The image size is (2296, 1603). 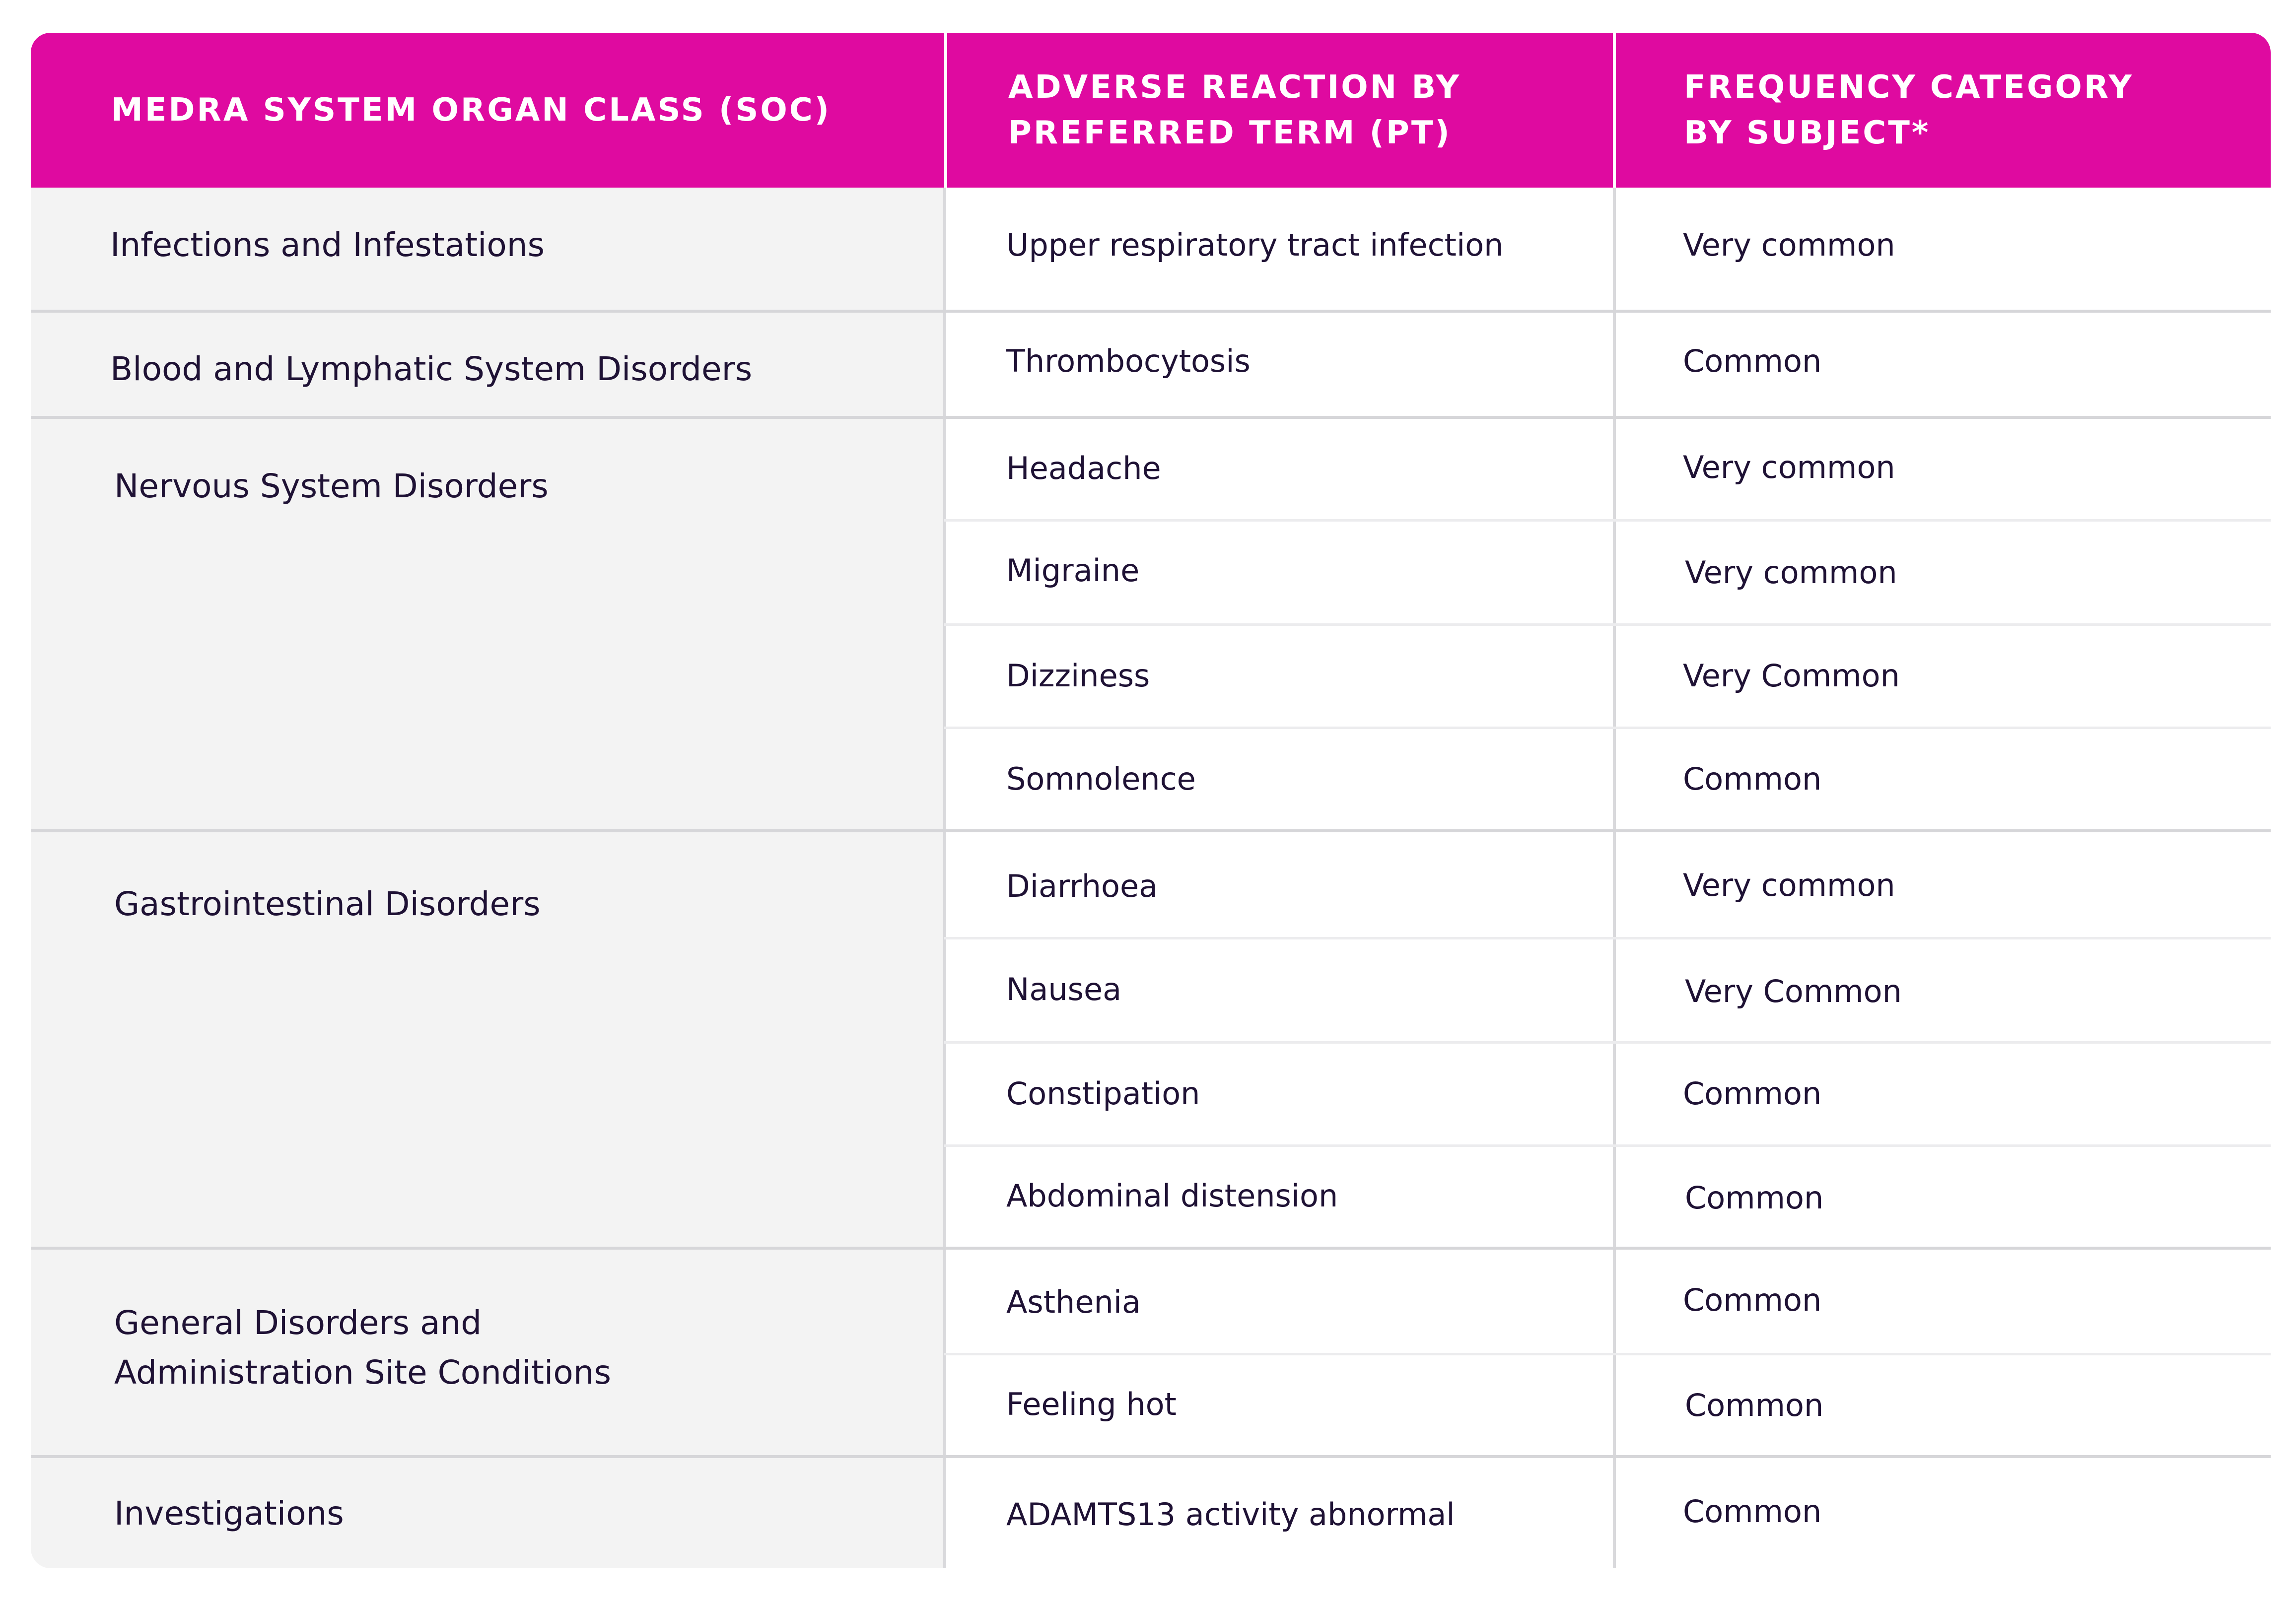 I want to click on pt-cell: Thrombocytosis, so click(x=1129, y=361).